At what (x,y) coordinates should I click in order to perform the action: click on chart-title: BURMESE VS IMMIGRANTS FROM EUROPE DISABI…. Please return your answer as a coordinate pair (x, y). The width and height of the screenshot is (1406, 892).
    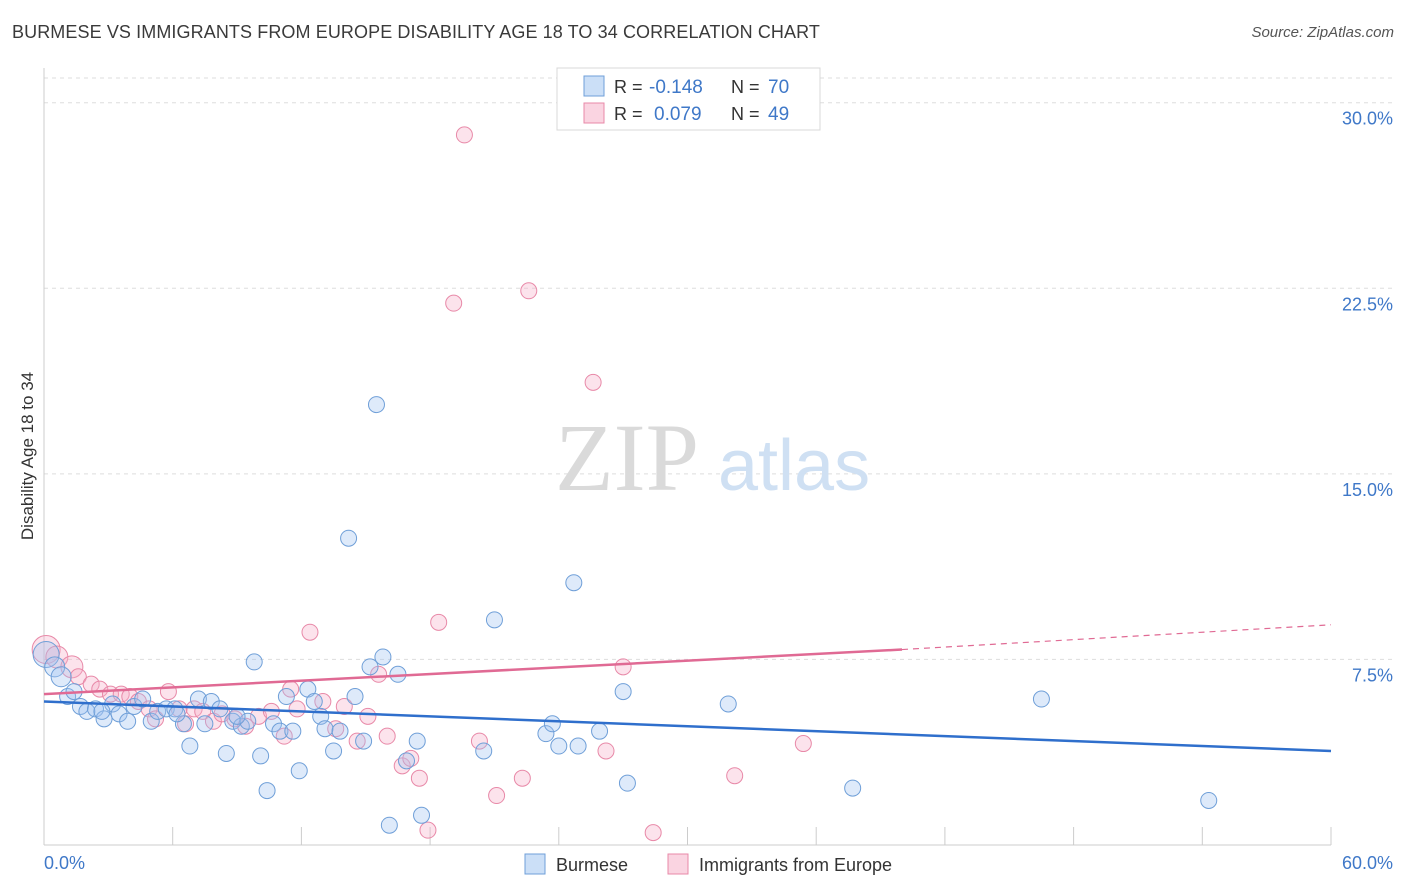
    Looking at the image, I should click on (416, 32).